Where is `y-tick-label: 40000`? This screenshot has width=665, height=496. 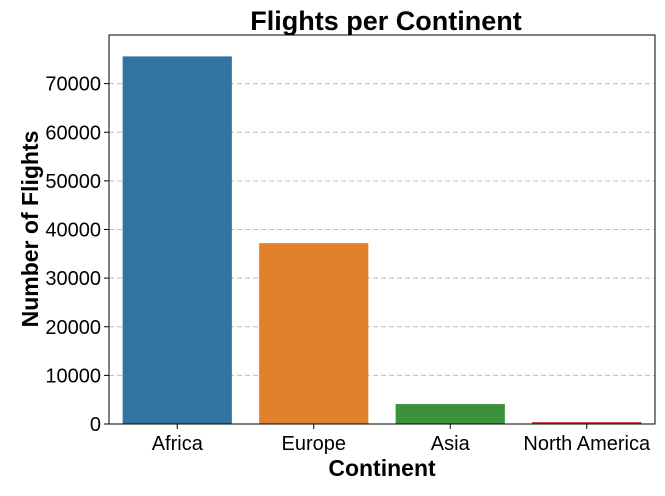
y-tick-label: 40000 is located at coordinates (73, 231).